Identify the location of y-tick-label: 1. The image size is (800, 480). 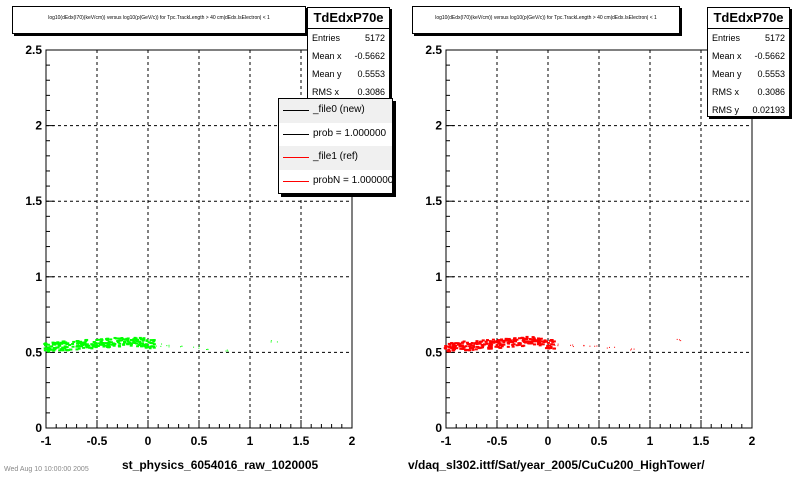
(438, 277).